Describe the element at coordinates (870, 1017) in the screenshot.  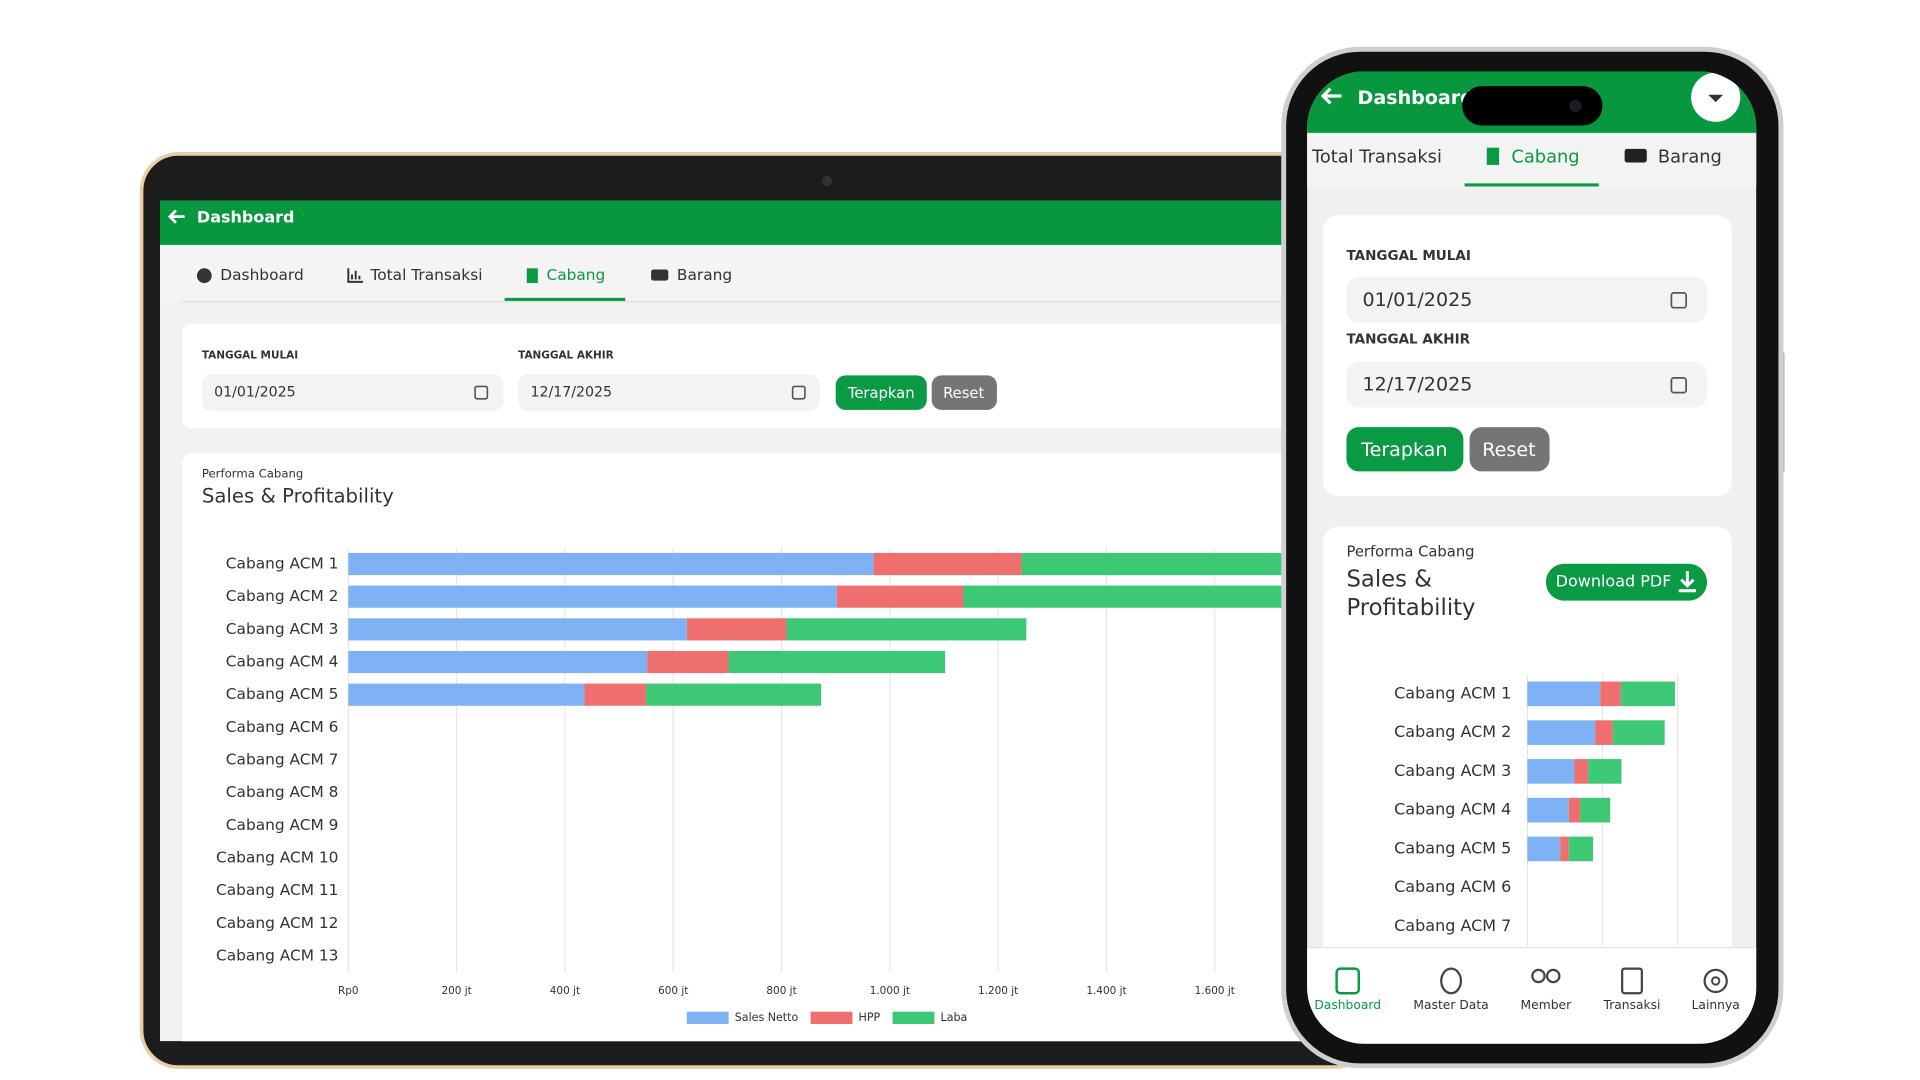
I see `legend-label: HPP` at that location.